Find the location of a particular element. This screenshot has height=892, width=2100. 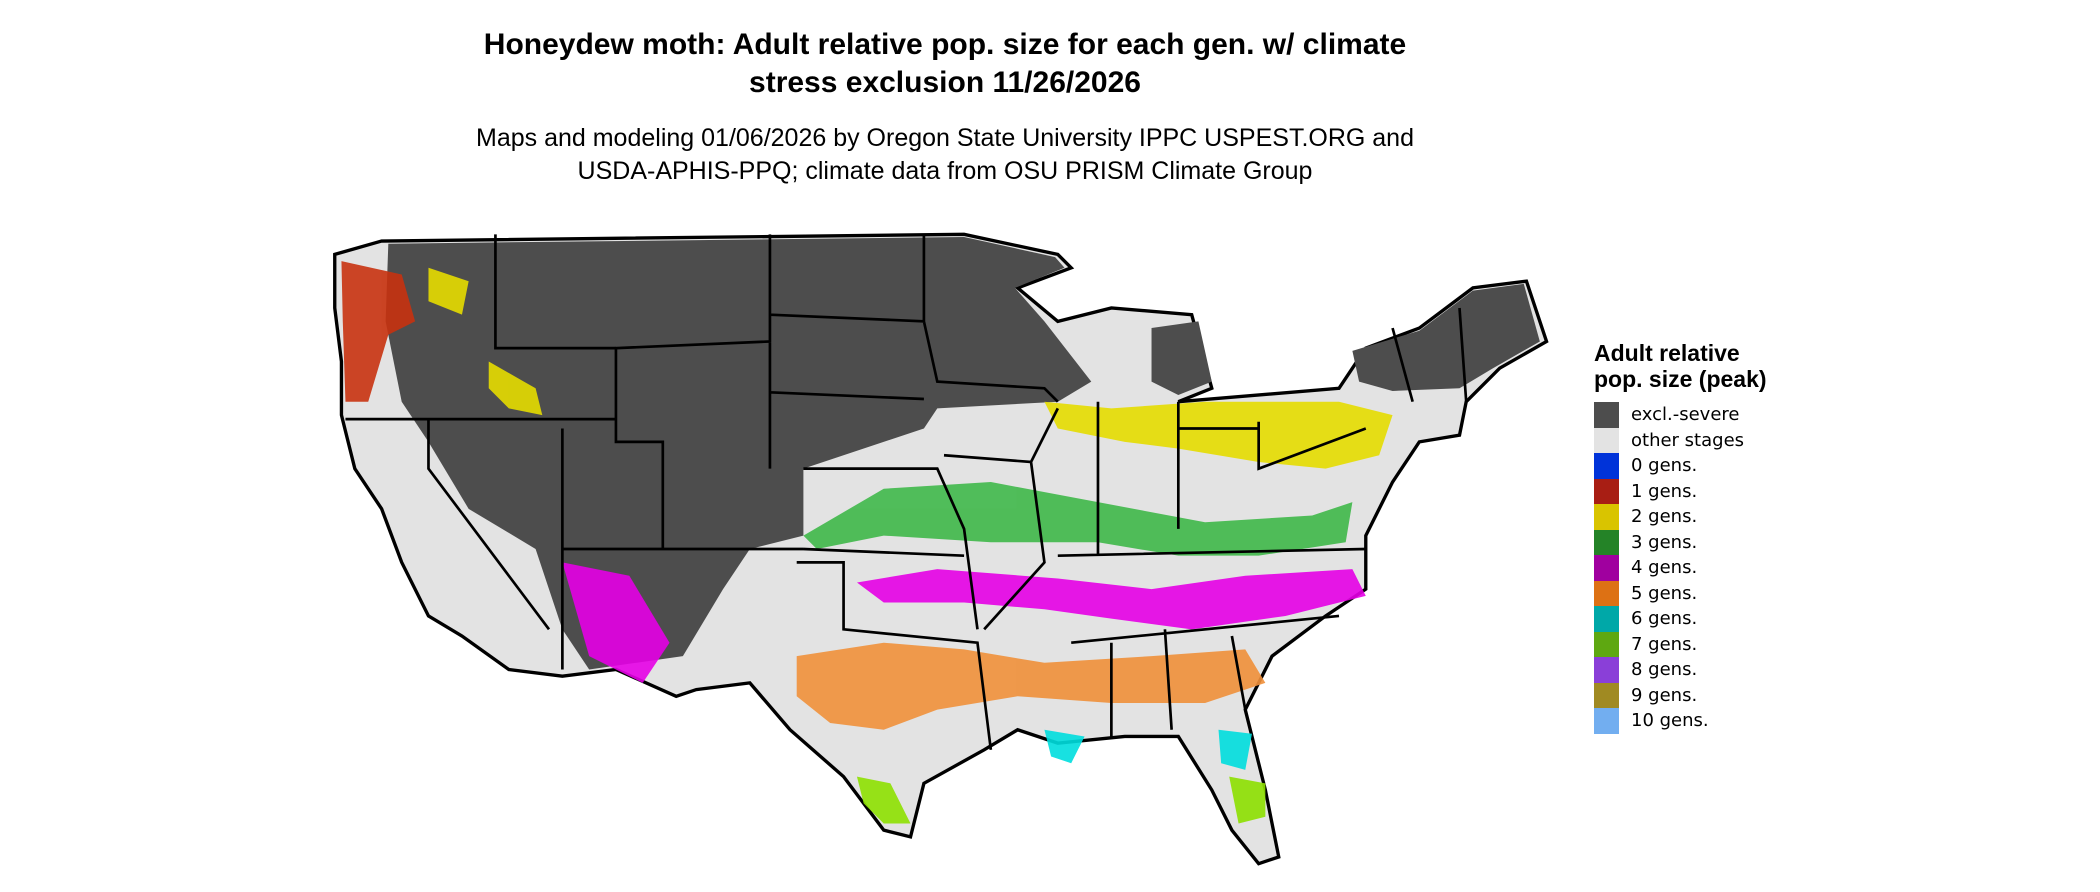

legend-item: other stages is located at coordinates (1694, 440).